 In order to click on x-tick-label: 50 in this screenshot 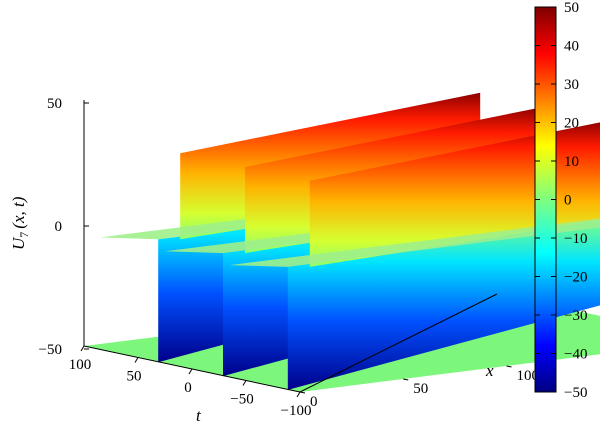, I will do `click(420, 389)`.